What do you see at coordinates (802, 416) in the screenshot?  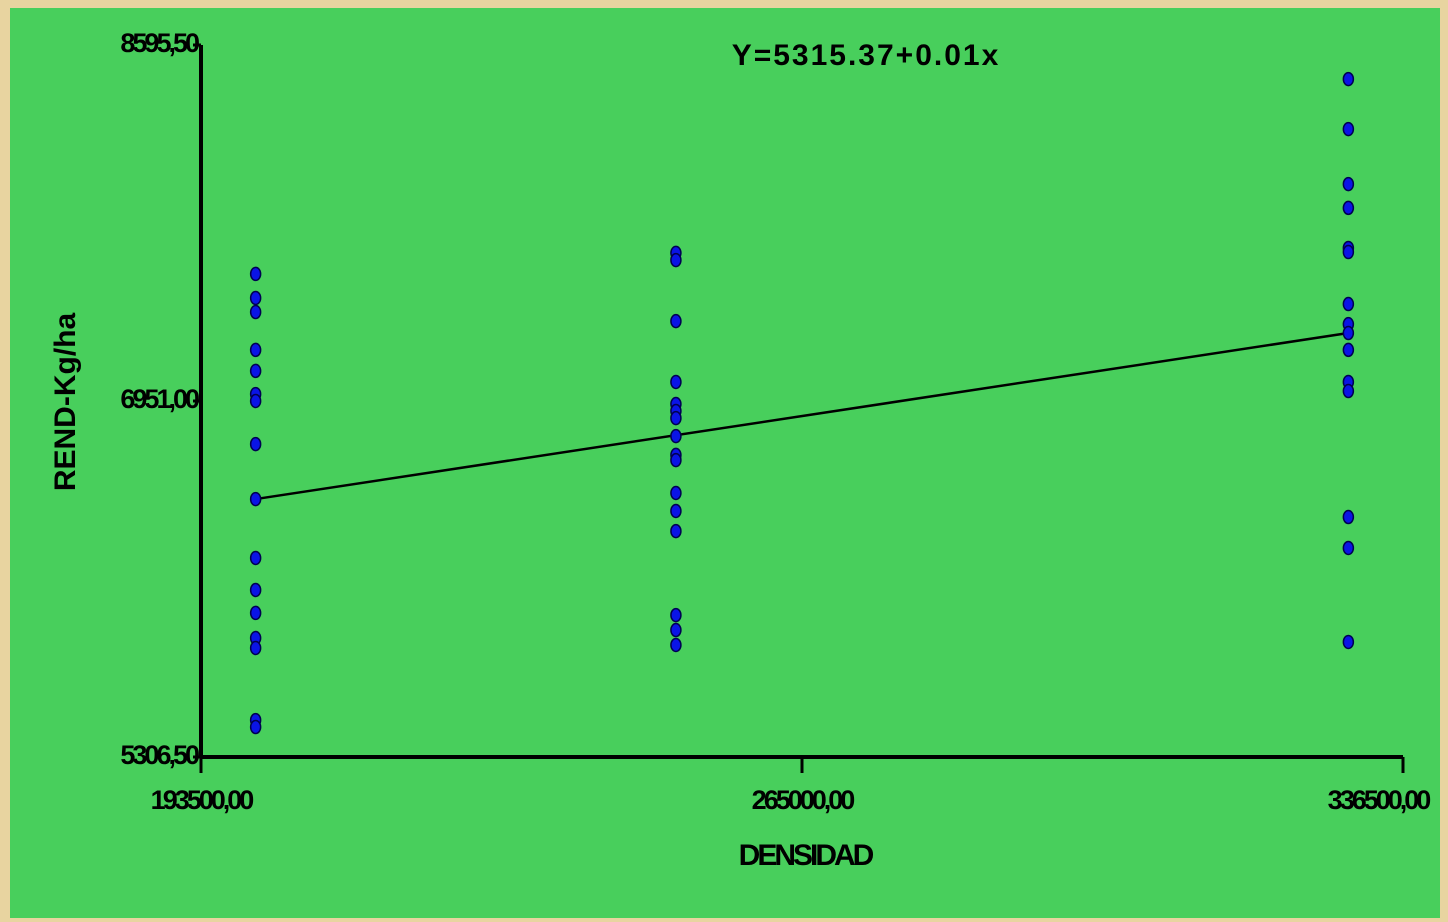 I see `regression-line` at bounding box center [802, 416].